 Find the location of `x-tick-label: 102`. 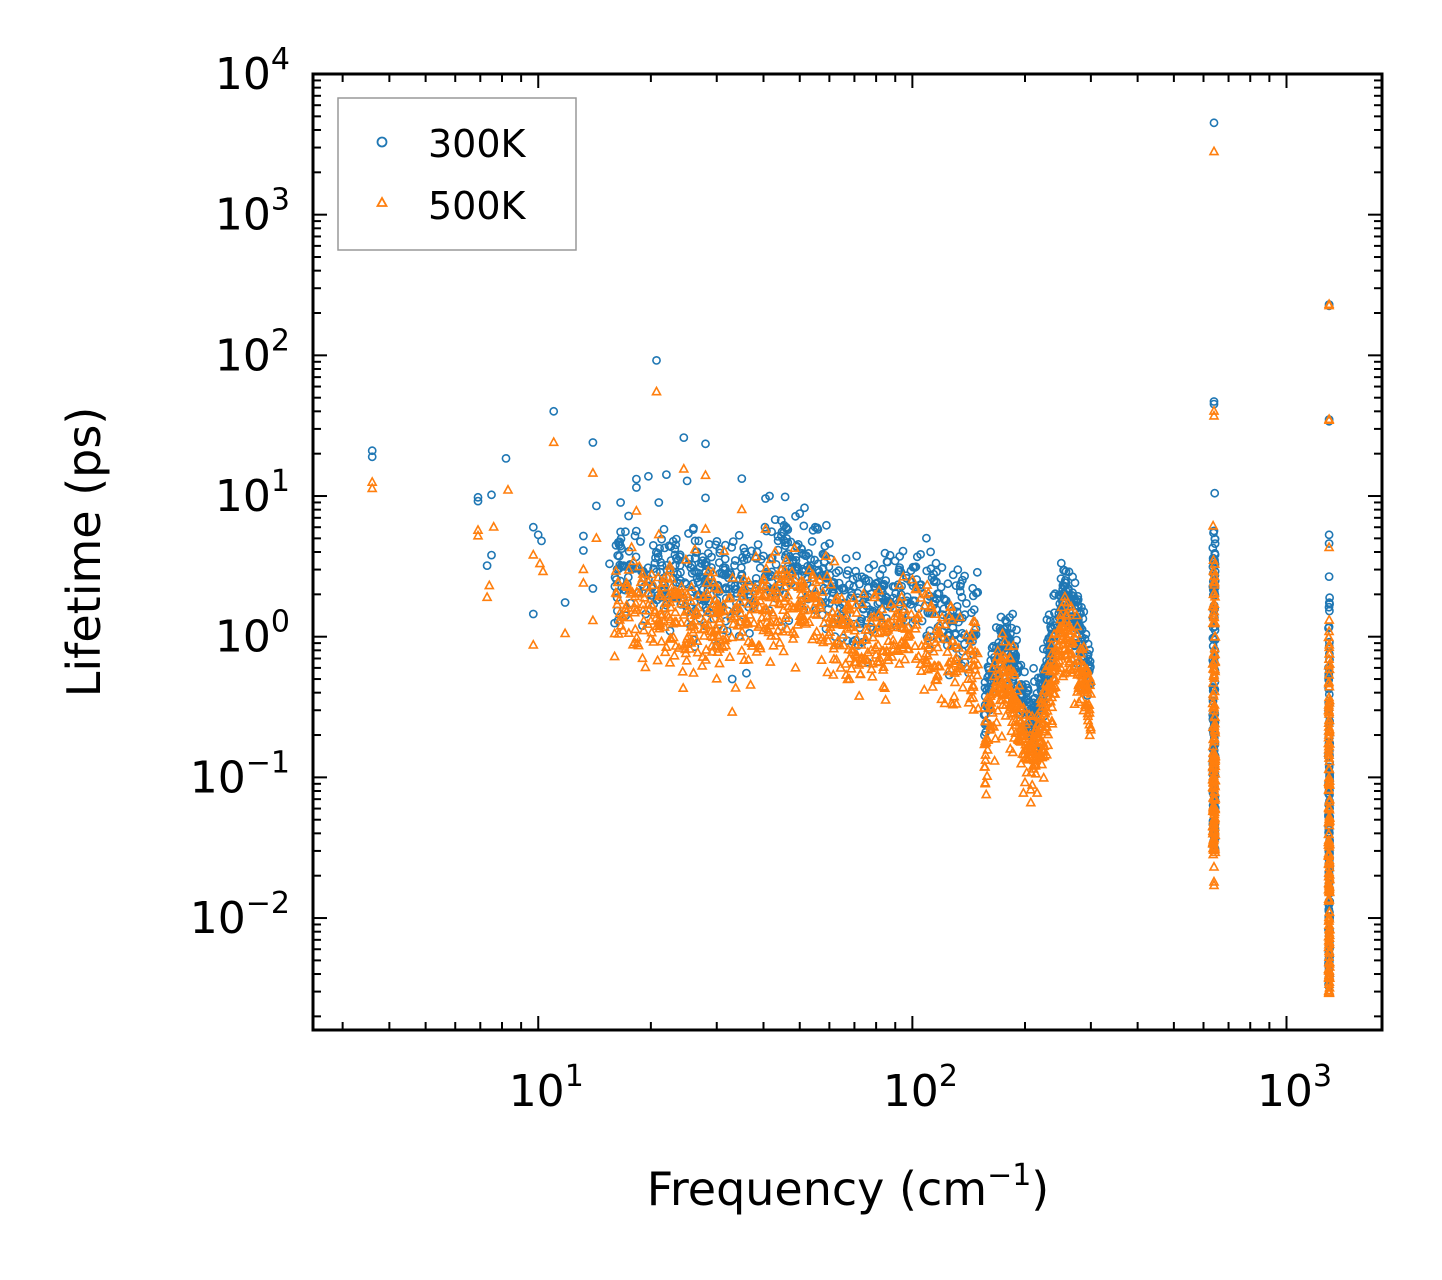

x-tick-label: 102 is located at coordinates (920, 1088).